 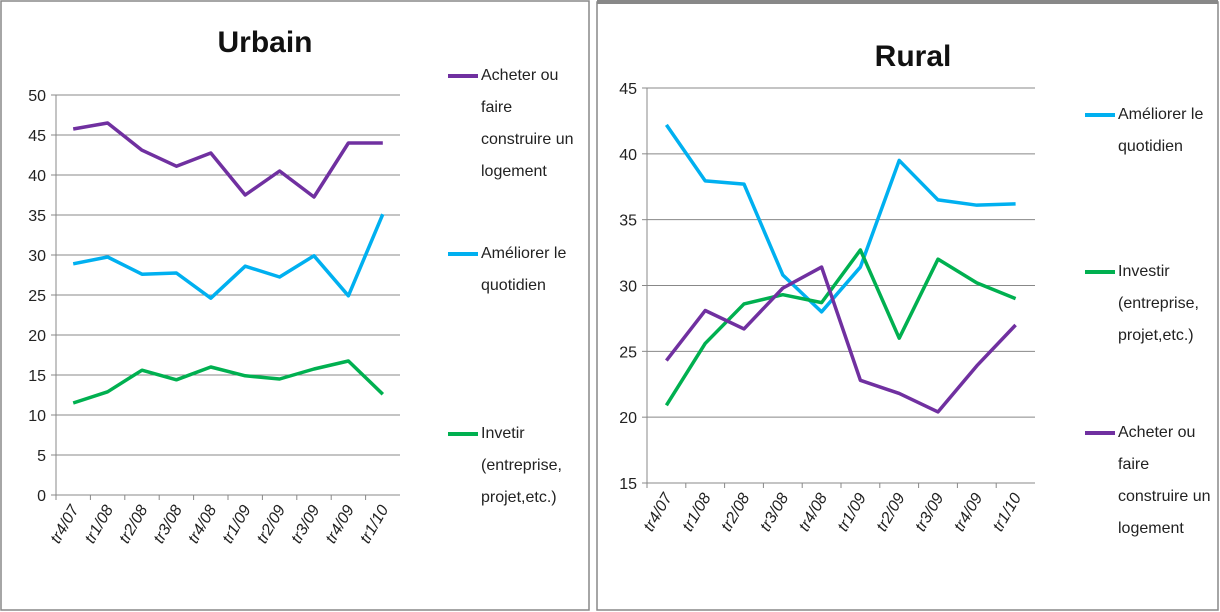 What do you see at coordinates (913, 56) in the screenshot?
I see `chart-title: Rural` at bounding box center [913, 56].